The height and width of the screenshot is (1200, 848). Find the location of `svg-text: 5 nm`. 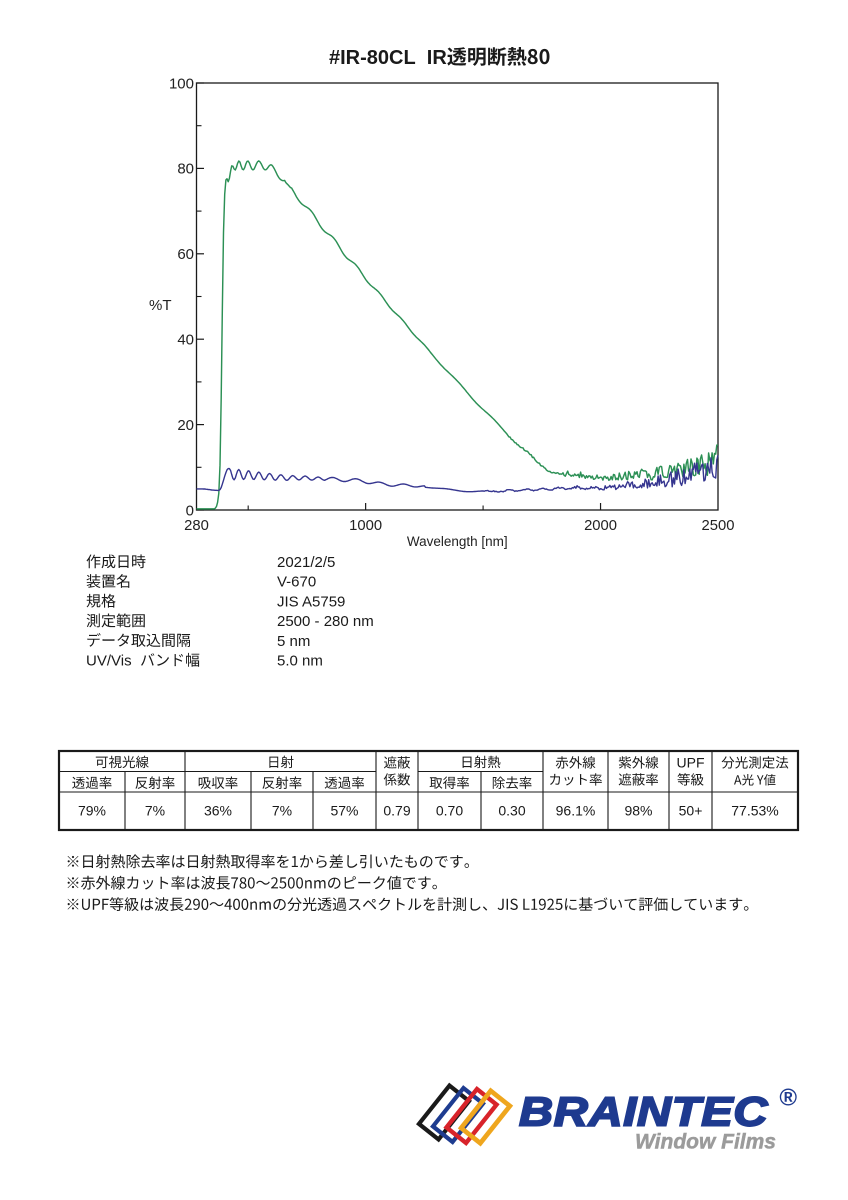

svg-text: 5 nm is located at coordinates (293, 641).